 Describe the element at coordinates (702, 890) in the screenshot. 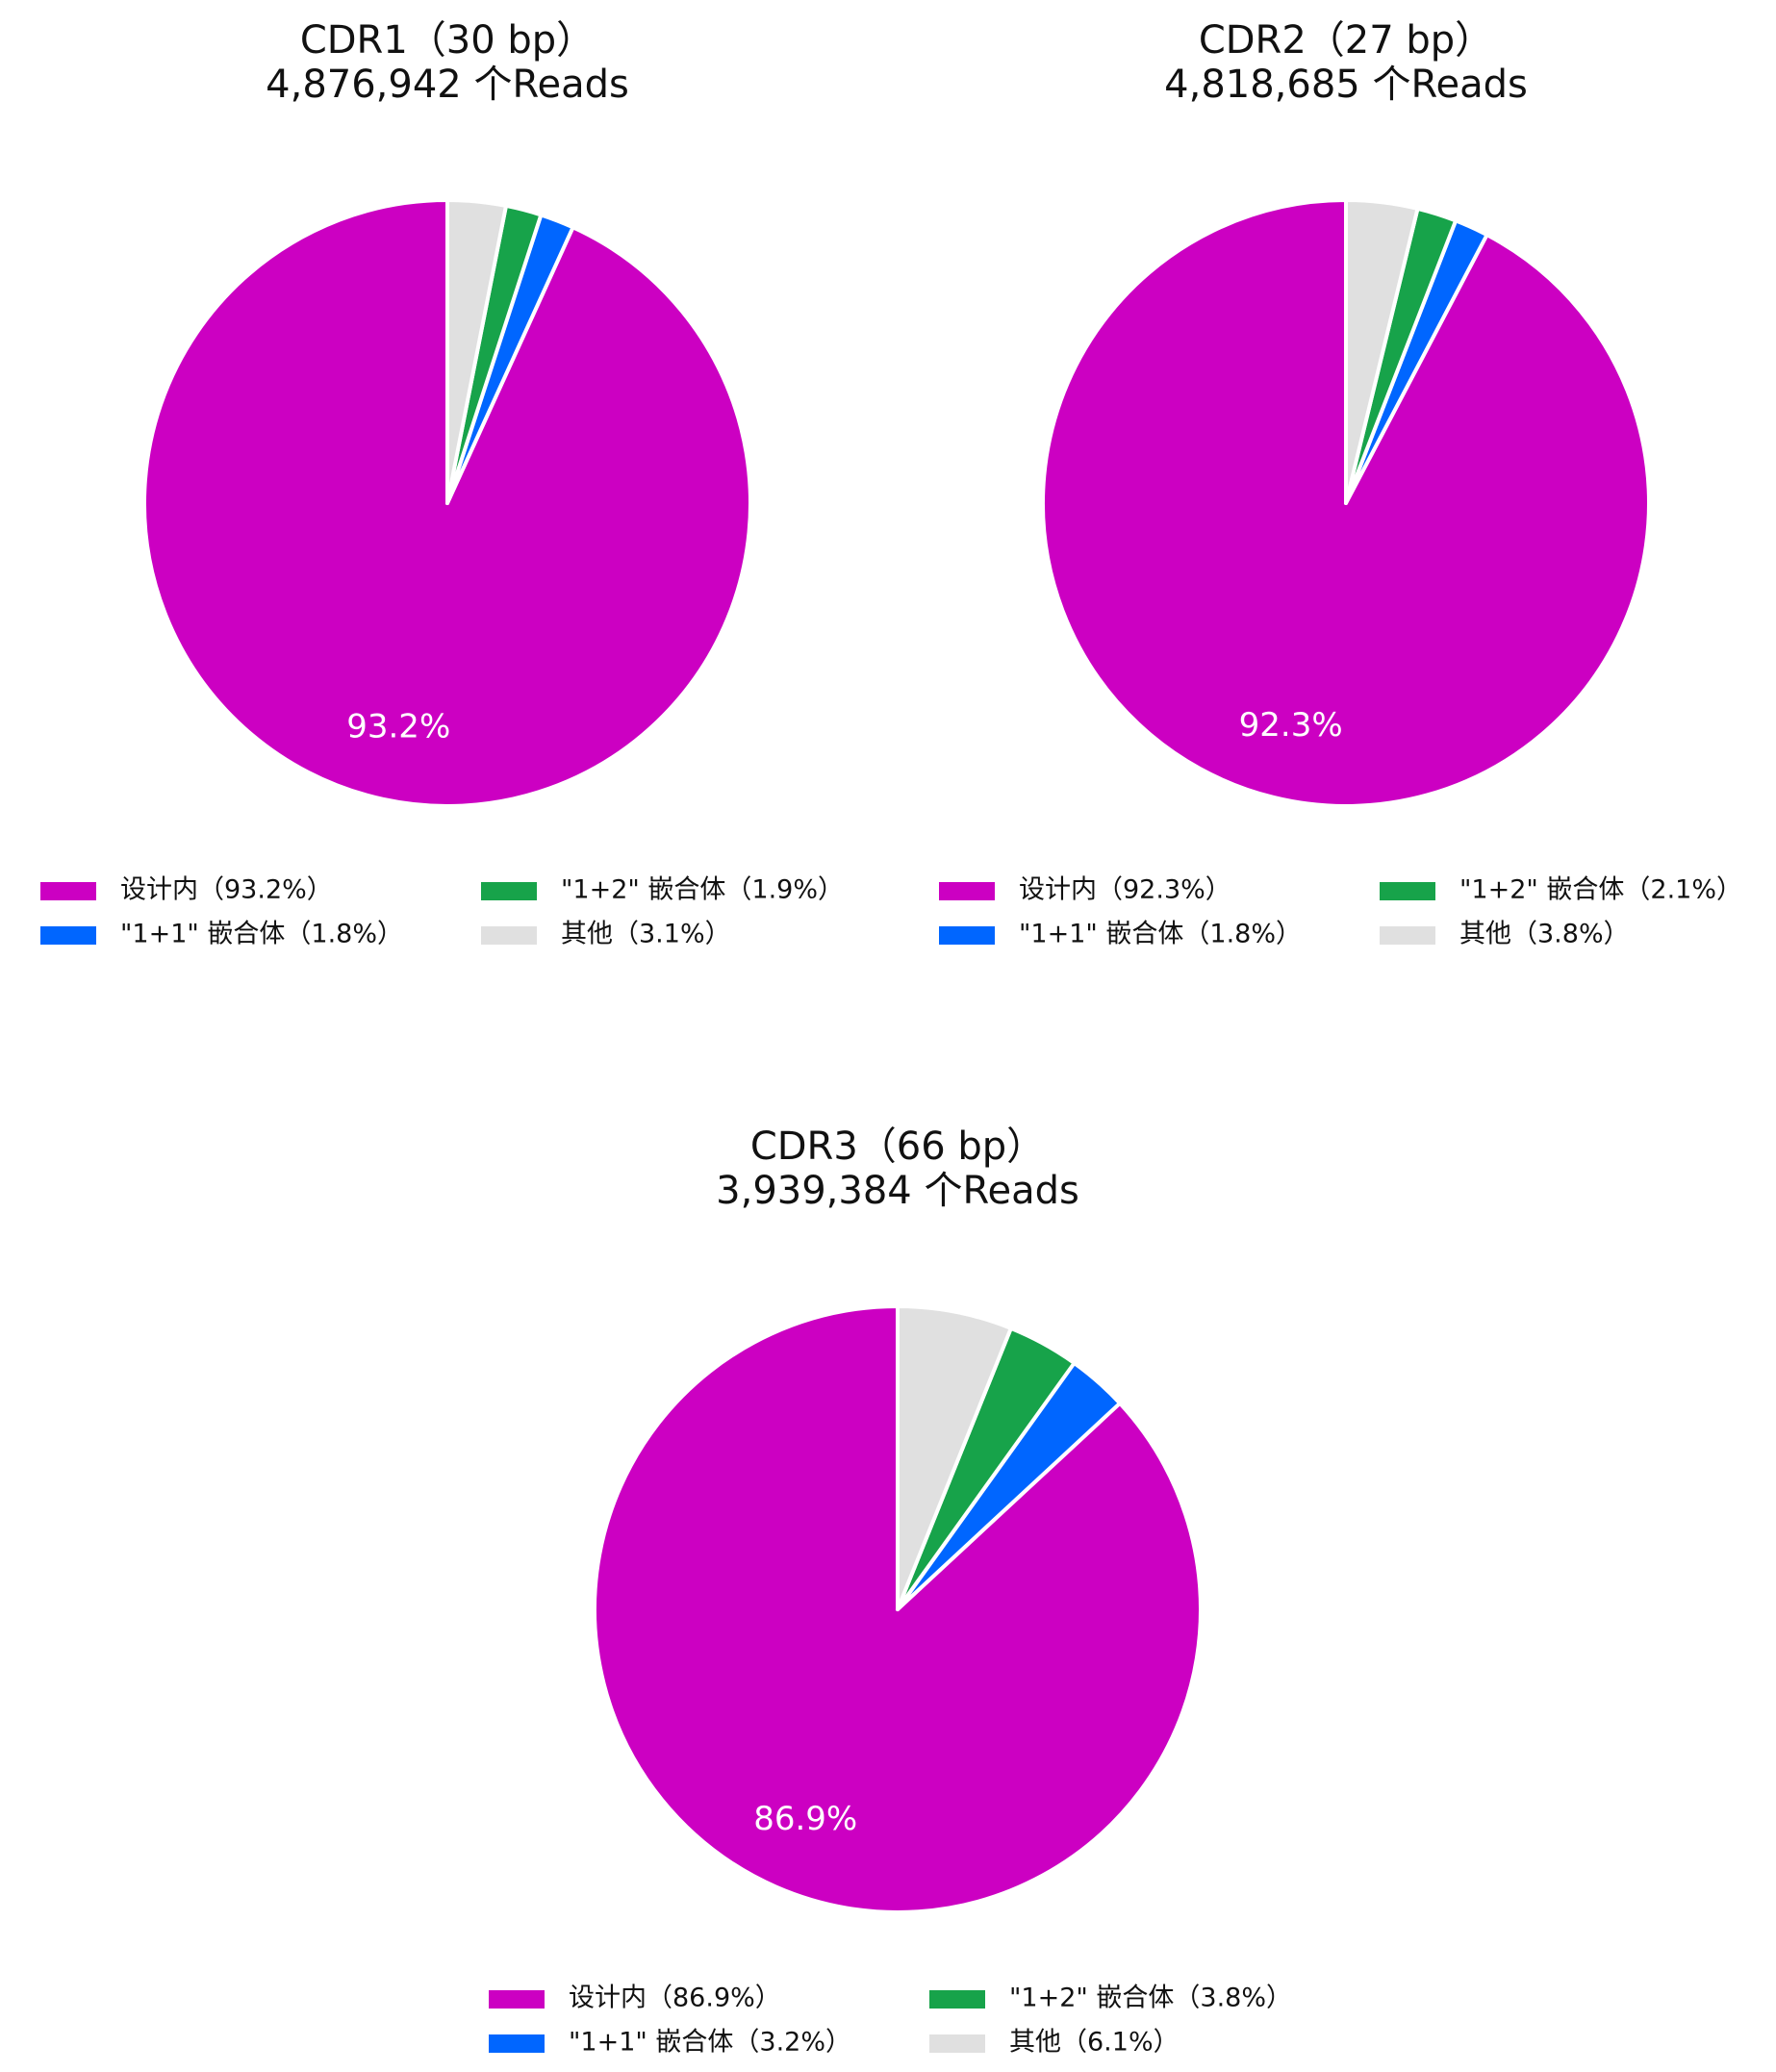

I see `legend-label: "1+2" 嵌合体（1.9%）` at that location.